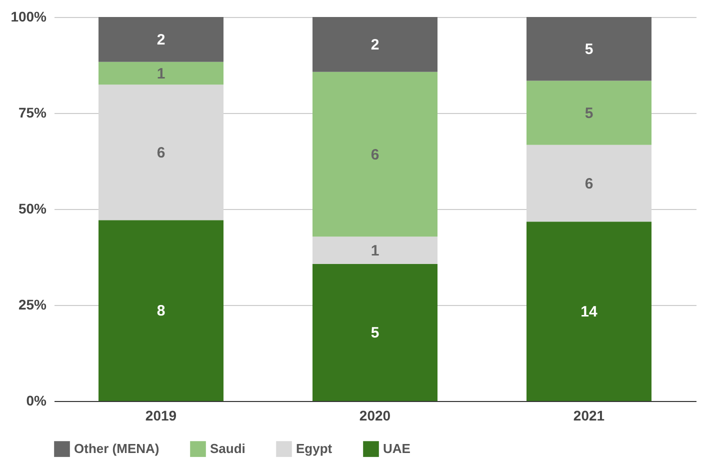 This screenshot has height=467, width=706. I want to click on x-tick-label: 2019, so click(161, 416).